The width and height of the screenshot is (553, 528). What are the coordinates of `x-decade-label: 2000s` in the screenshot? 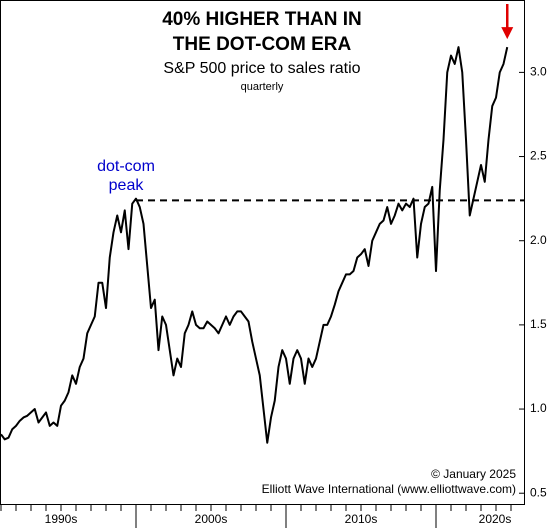 It's located at (211, 519).